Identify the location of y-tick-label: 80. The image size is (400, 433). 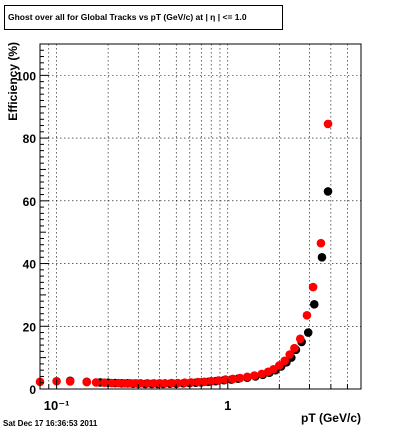
(30, 139).